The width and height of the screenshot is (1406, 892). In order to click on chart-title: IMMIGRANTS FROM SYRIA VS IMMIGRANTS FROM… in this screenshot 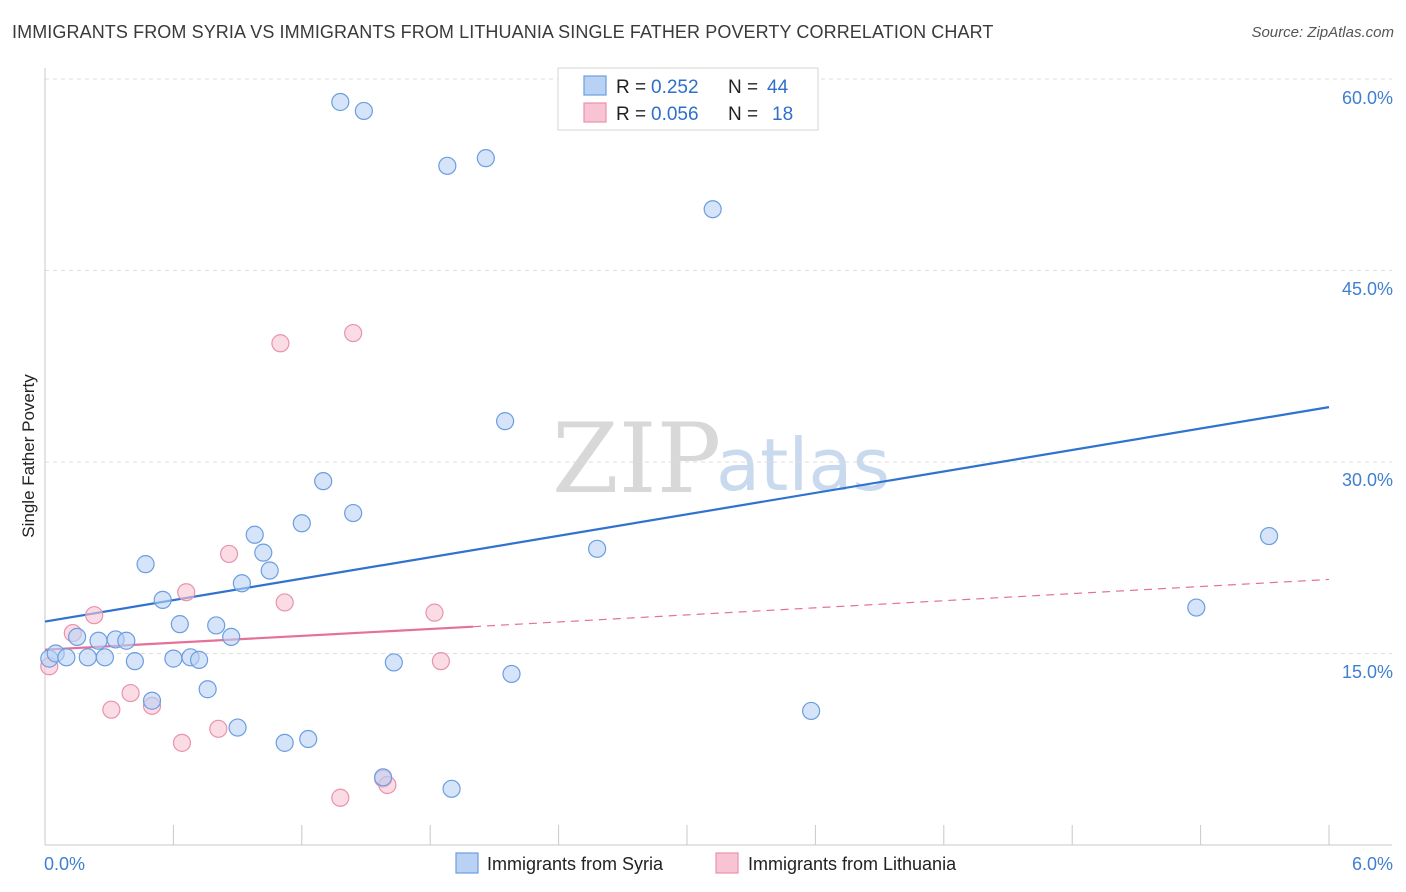, I will do `click(503, 32)`.